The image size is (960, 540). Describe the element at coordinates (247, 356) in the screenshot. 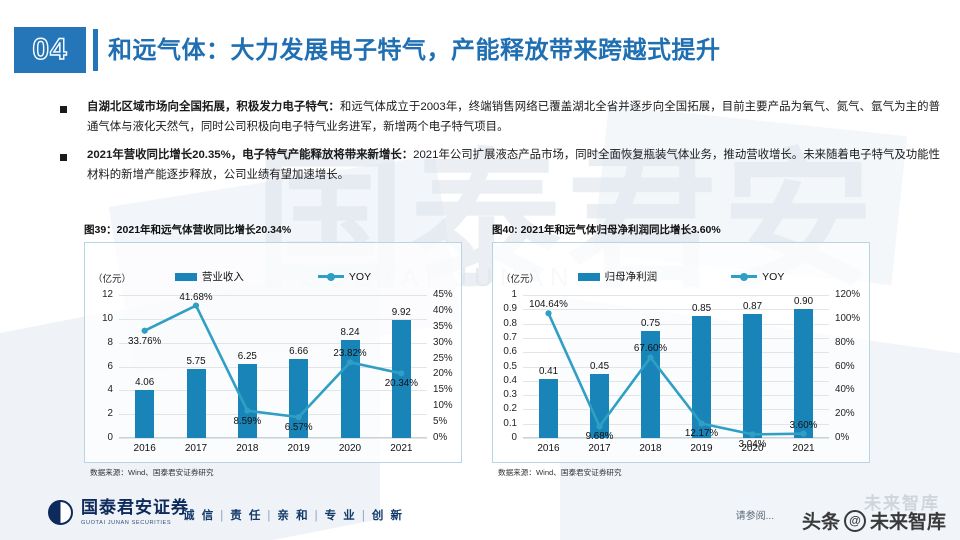

I see `bar-value-label: 6.25` at that location.